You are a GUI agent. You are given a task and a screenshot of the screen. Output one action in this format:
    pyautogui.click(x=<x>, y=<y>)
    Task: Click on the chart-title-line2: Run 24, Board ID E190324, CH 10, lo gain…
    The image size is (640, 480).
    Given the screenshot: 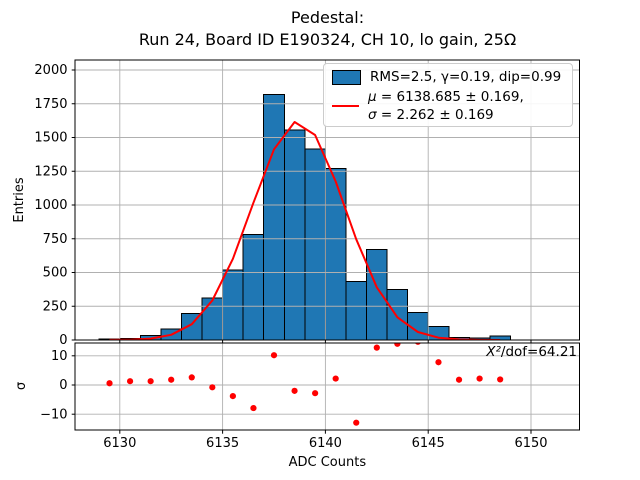 What is the action you would take?
    pyautogui.click(x=327, y=39)
    